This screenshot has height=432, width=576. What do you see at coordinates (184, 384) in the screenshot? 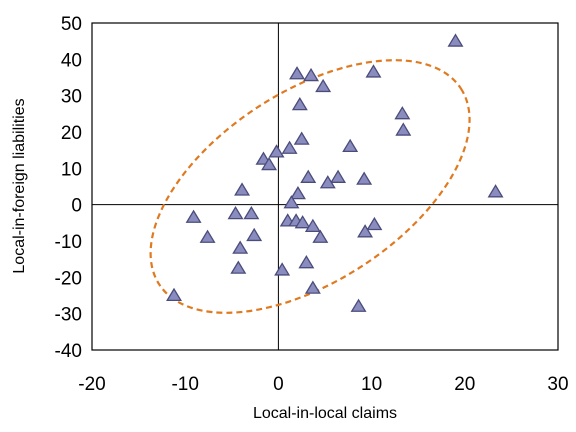
I see `x-tick-label: -10` at bounding box center [184, 384].